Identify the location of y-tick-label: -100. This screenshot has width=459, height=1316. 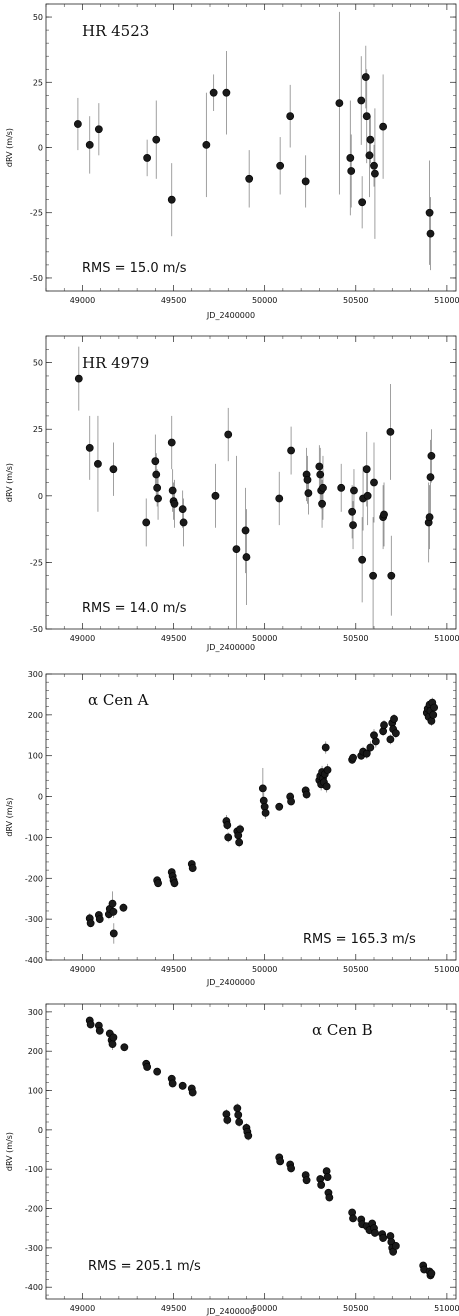
(34, 1169).